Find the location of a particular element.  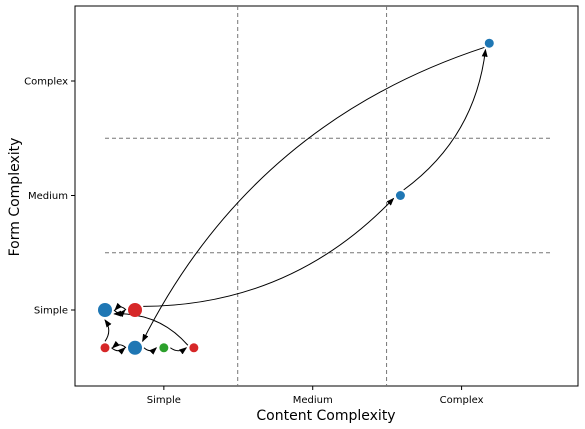

y-axis-label: Form Complexity is located at coordinates (15, 197).